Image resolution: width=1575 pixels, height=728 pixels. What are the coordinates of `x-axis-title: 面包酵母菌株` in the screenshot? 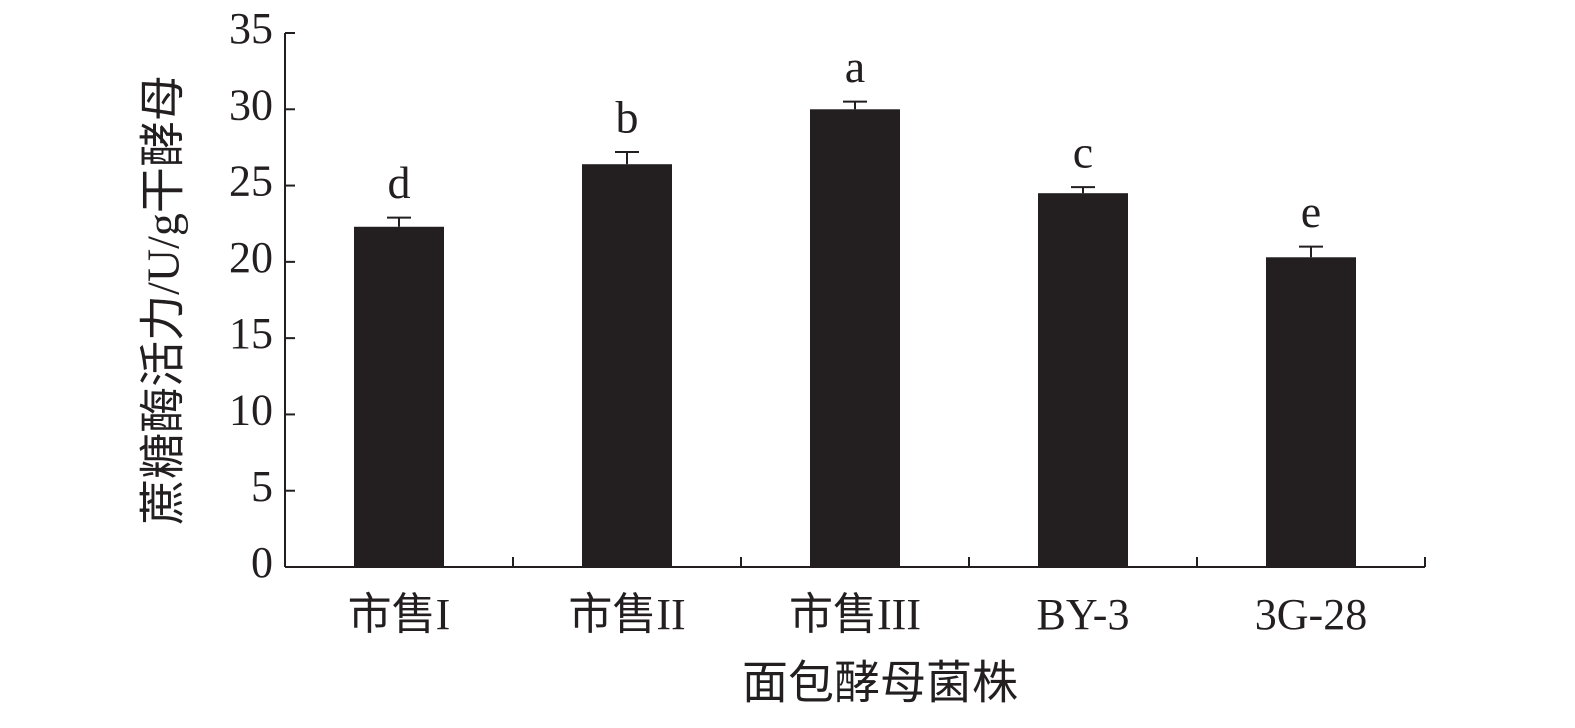 It's located at (880, 683).